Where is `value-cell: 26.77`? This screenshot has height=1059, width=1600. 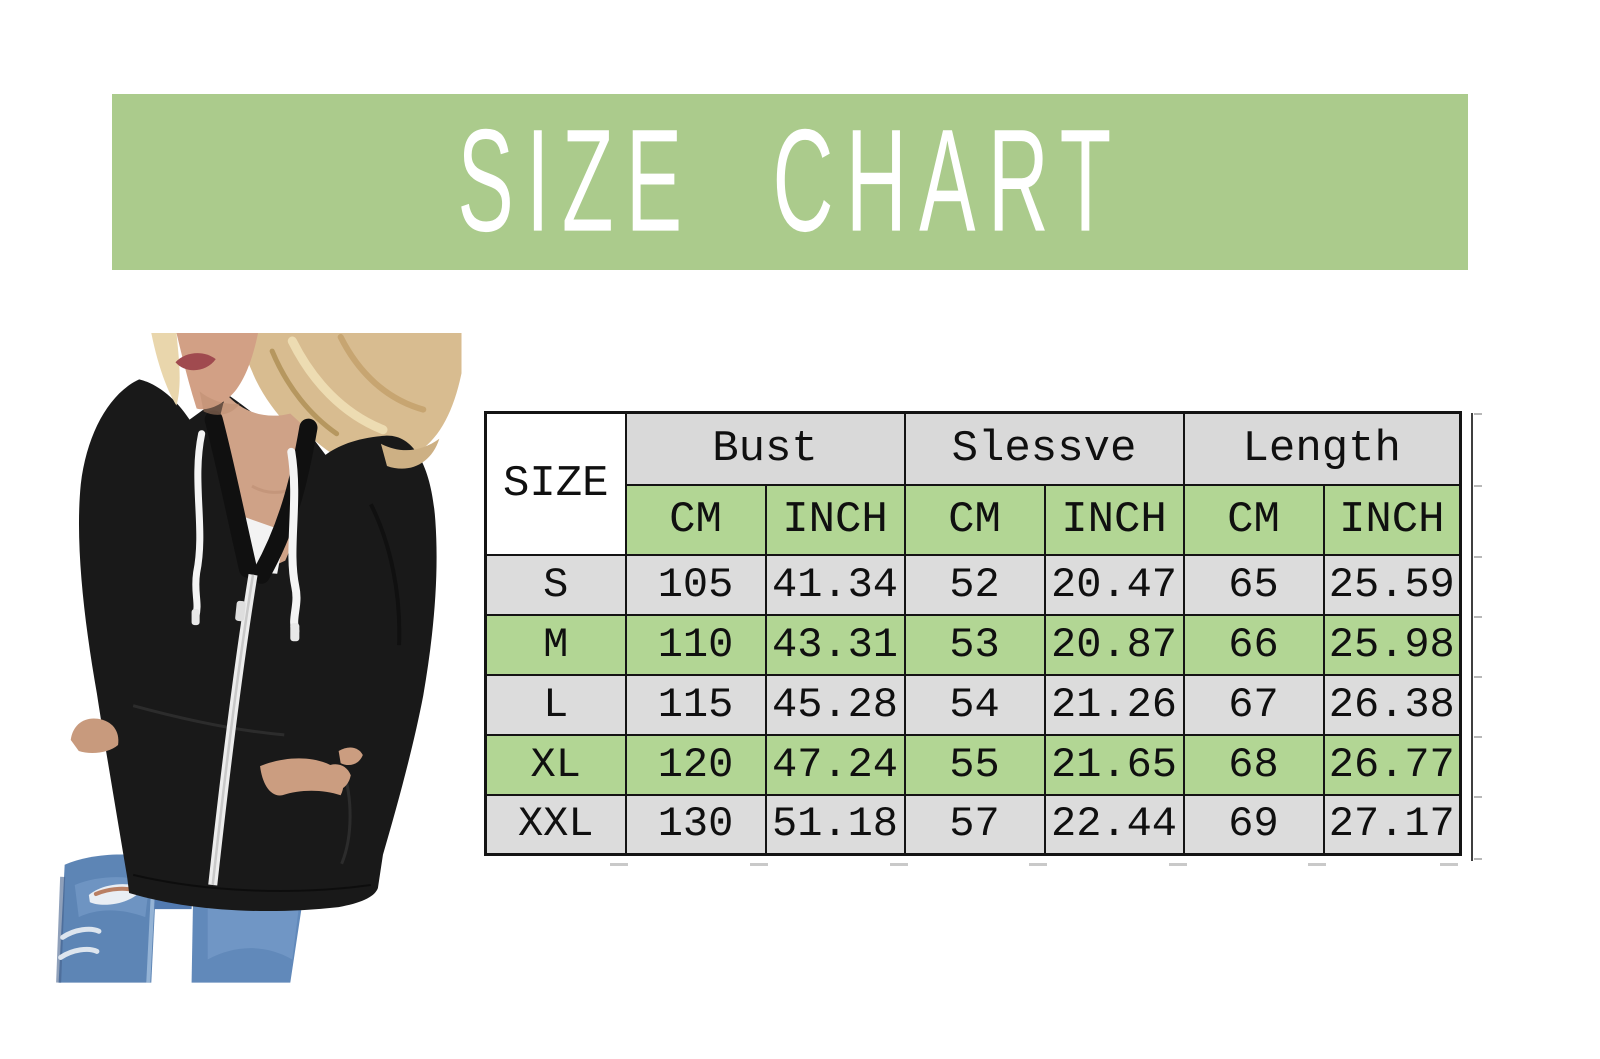
value-cell: 26.77 is located at coordinates (1392, 764).